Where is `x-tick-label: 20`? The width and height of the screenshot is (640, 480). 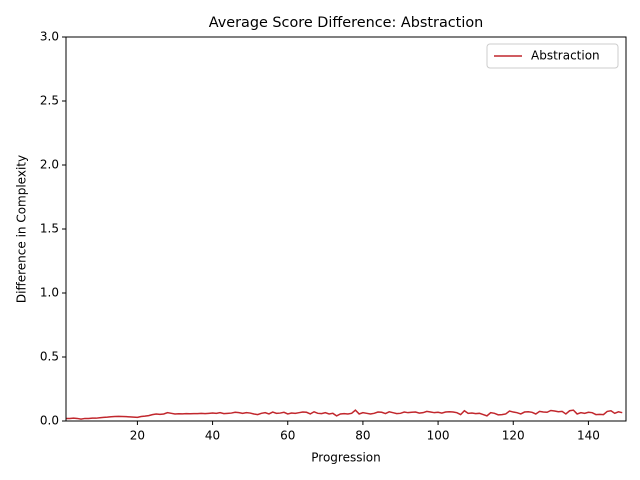
x-tick-label: 20 is located at coordinates (137, 436).